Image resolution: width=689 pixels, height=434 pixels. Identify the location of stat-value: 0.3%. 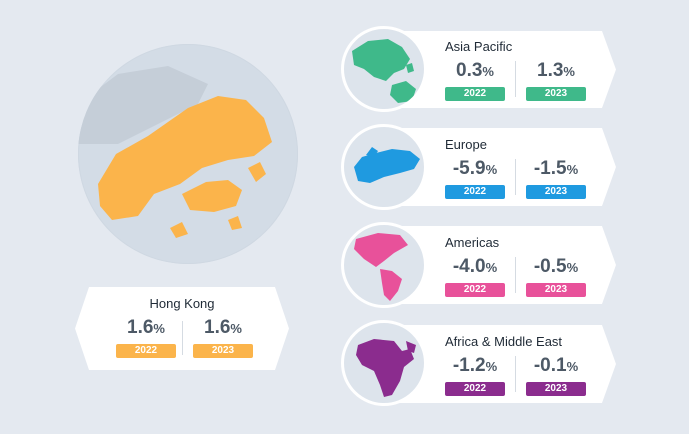
(475, 70).